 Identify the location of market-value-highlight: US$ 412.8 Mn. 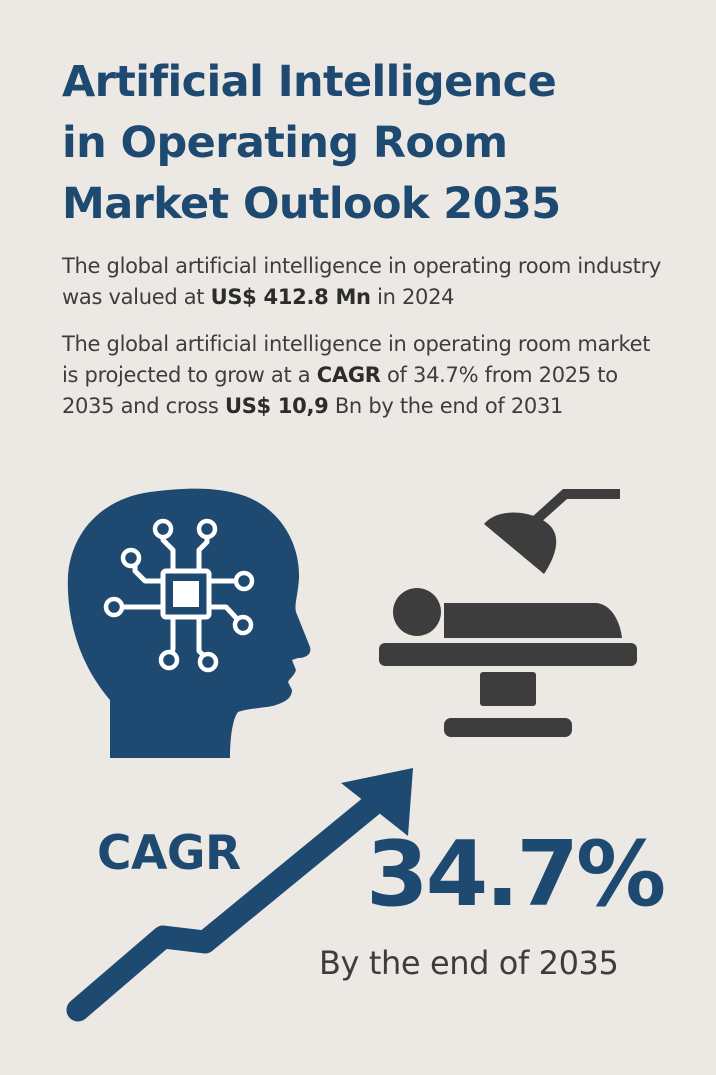
(290, 297).